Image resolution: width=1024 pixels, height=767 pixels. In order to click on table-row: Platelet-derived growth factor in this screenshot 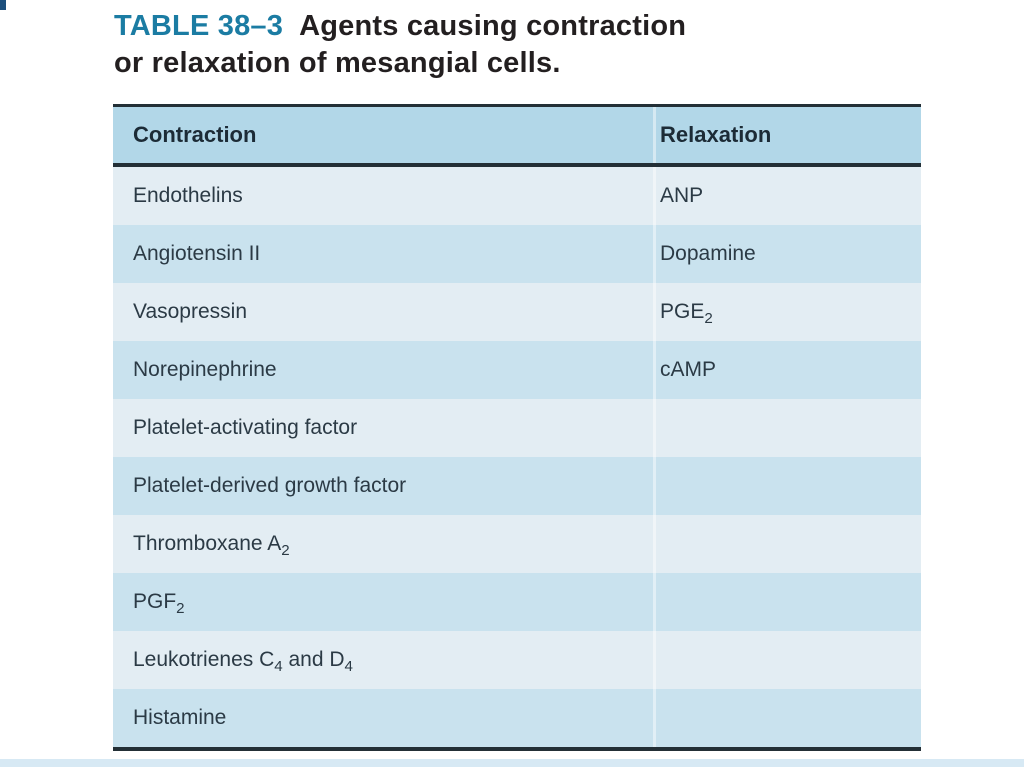, I will do `click(517, 486)`.